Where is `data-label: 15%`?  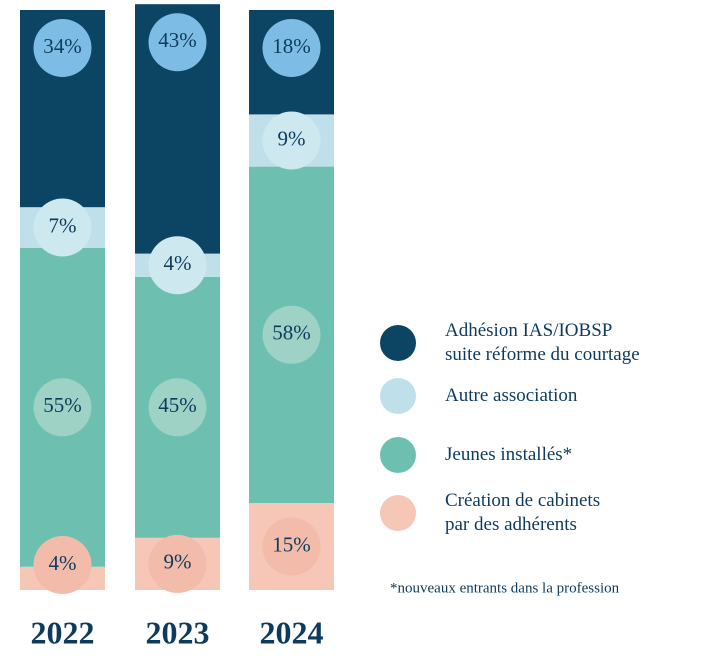 data-label: 15% is located at coordinates (291, 544).